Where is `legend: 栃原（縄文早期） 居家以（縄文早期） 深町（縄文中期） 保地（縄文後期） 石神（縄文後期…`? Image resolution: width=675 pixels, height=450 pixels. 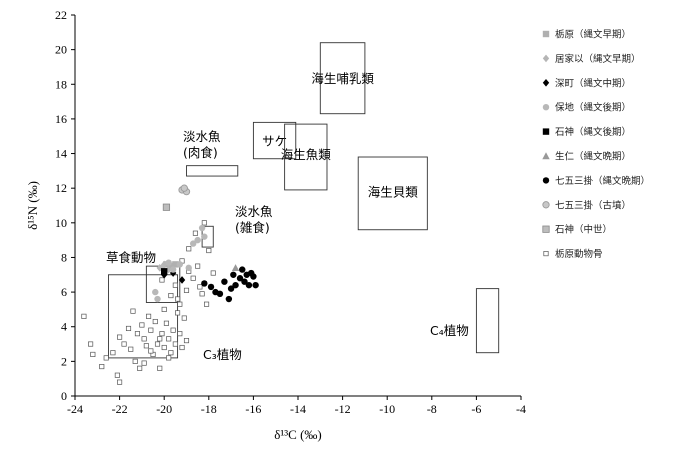 legend: 栃原（縄文早期） 居家以（縄文早期） 深町（縄文中期） 保地（縄文後期） 石神（縄文後期… is located at coordinates (596, 144).